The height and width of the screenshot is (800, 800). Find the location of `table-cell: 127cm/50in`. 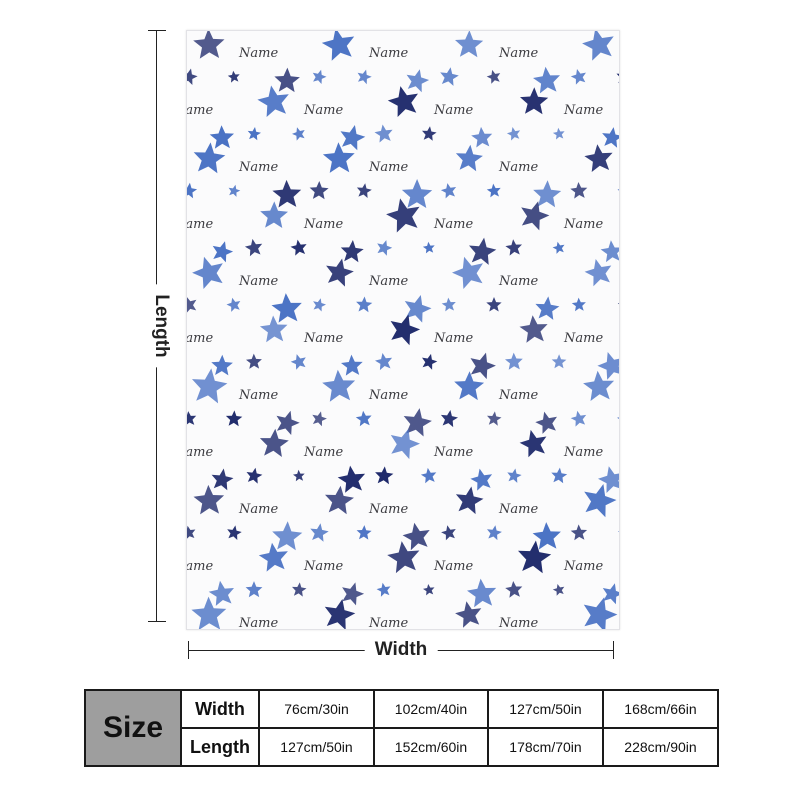

table-cell: 127cm/50in is located at coordinates (545, 709).